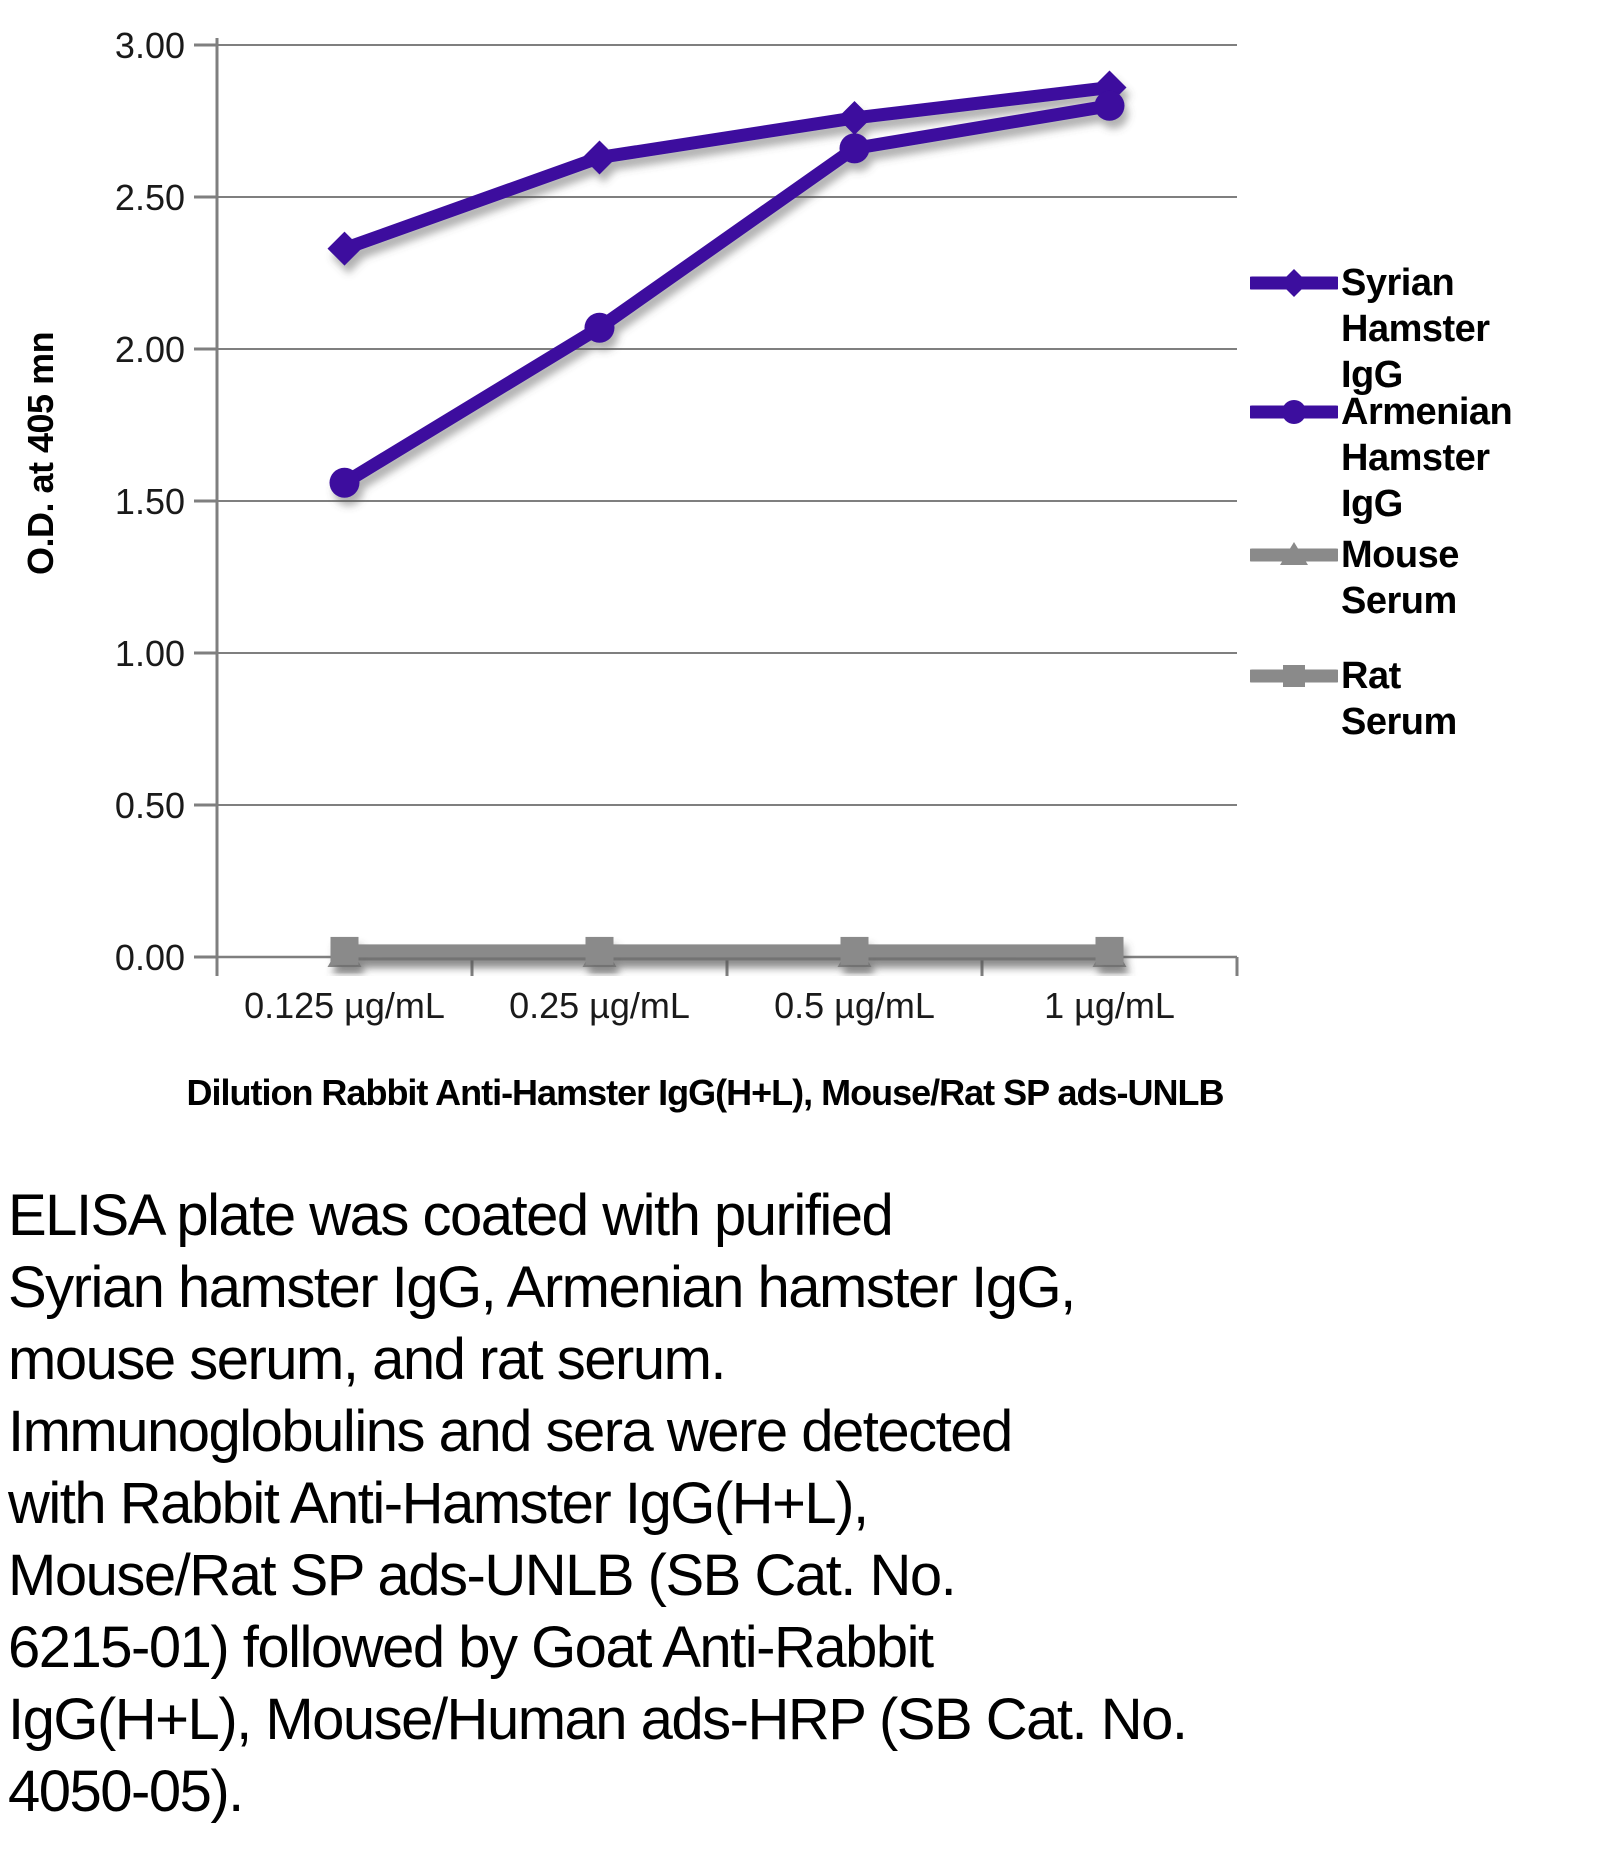  I want to click on y-tick-label: 2.00, so click(150, 349).